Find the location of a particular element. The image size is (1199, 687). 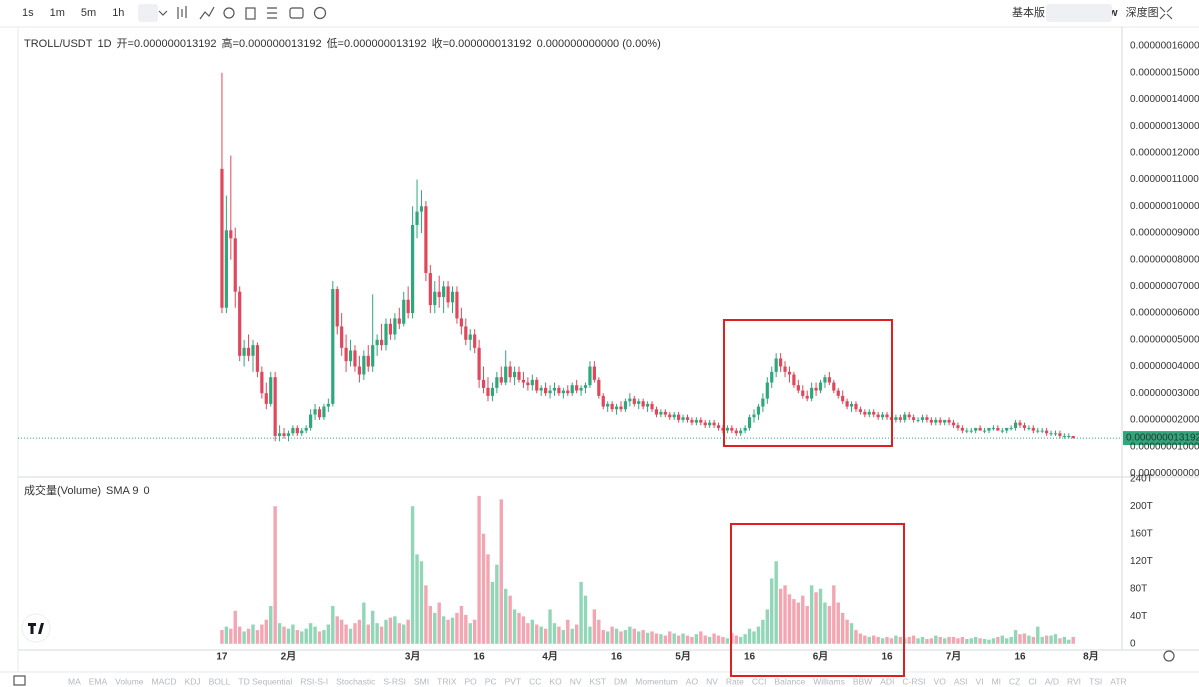

chart-settings-icon is located at coordinates (1169, 656).